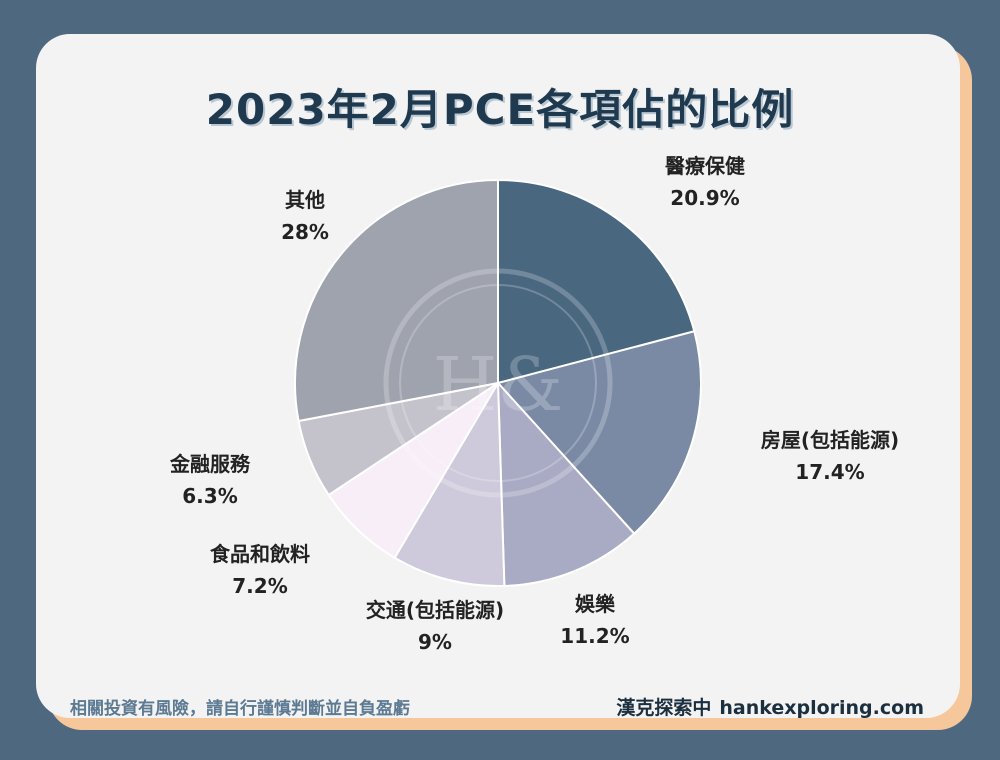 The image size is (1000, 760). I want to click on label-食品和飲料: 食品和飲料 7.2%, so click(260, 570).